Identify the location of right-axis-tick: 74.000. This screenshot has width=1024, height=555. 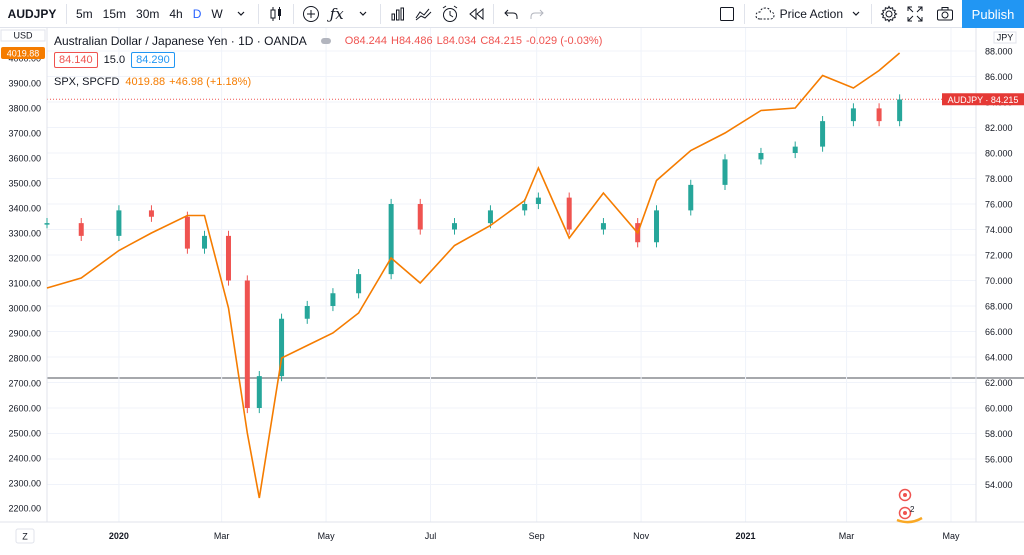
(999, 230).